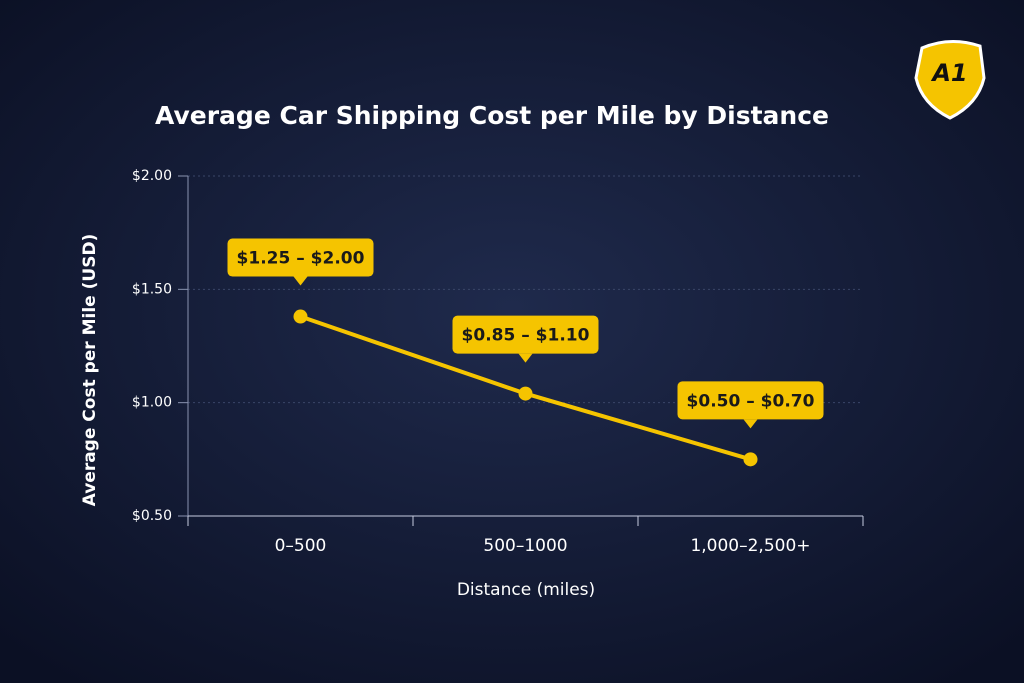  I want to click on x-tick-label: 500–1000, so click(525, 546).